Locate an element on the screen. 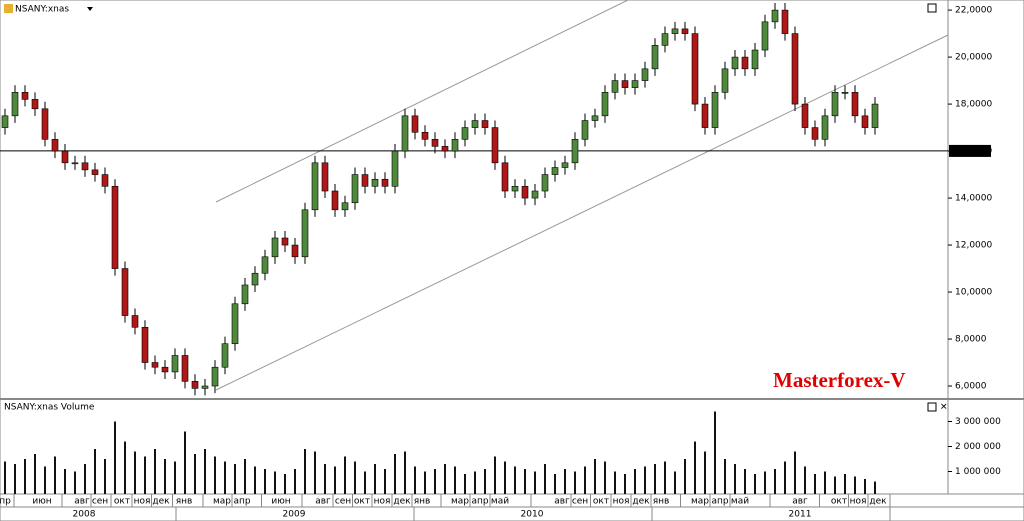  year-label: 2009 is located at coordinates (294, 515).